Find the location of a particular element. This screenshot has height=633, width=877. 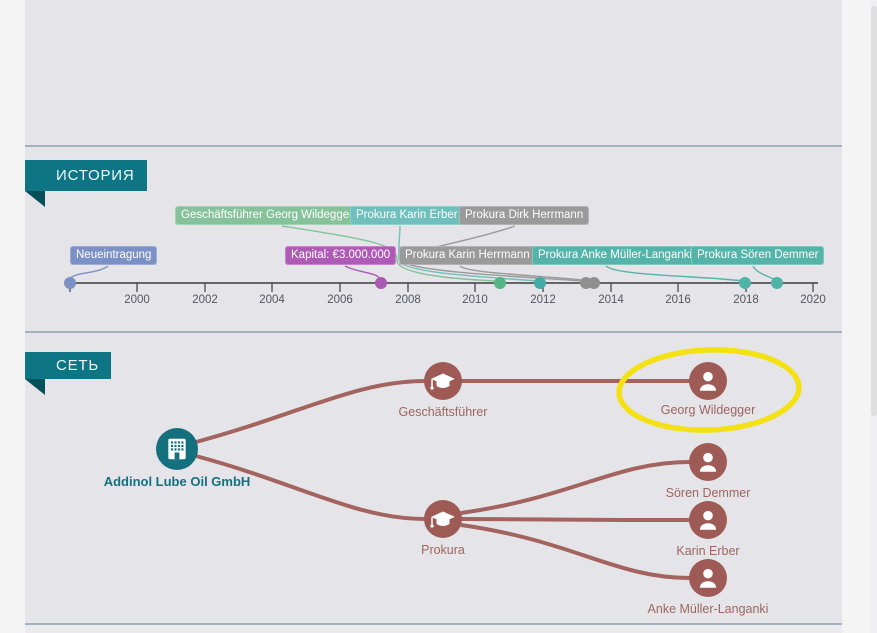

node-company-addinol is located at coordinates (177, 449).